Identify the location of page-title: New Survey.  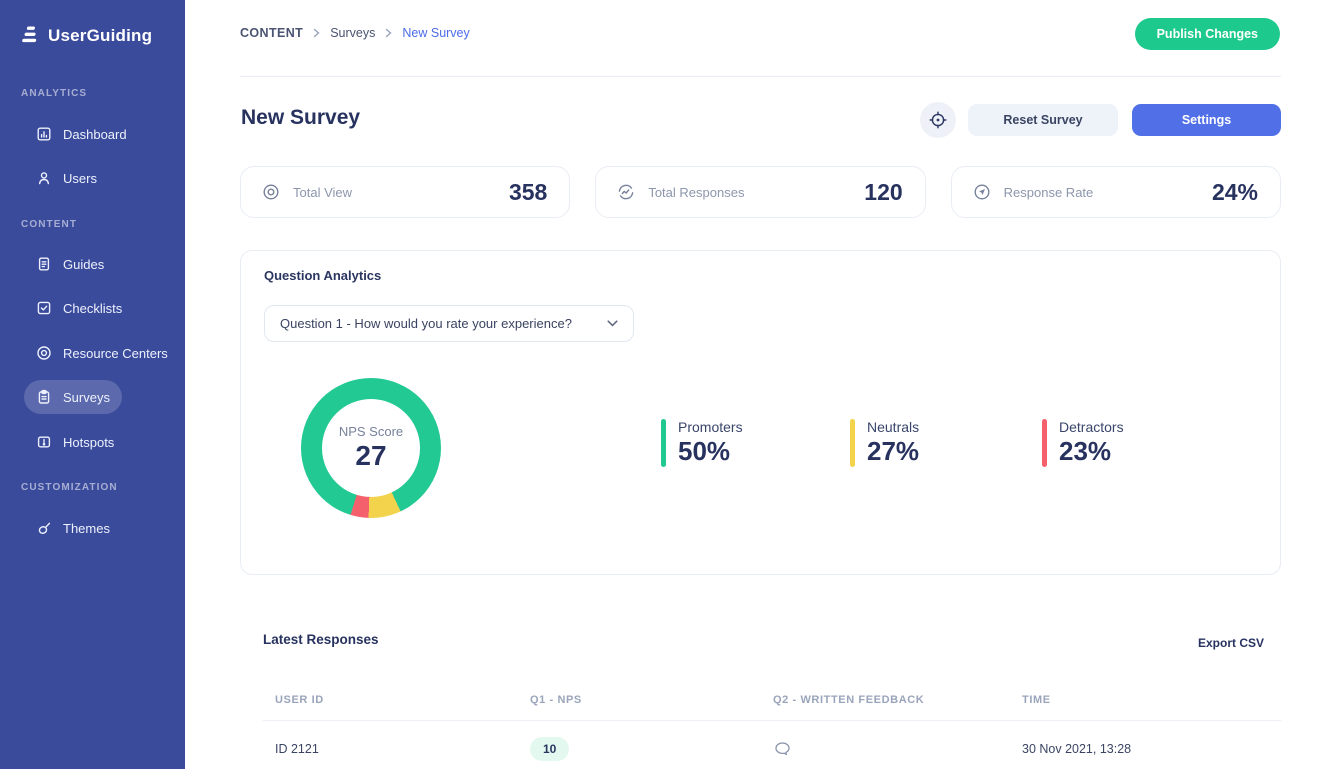
(301, 117).